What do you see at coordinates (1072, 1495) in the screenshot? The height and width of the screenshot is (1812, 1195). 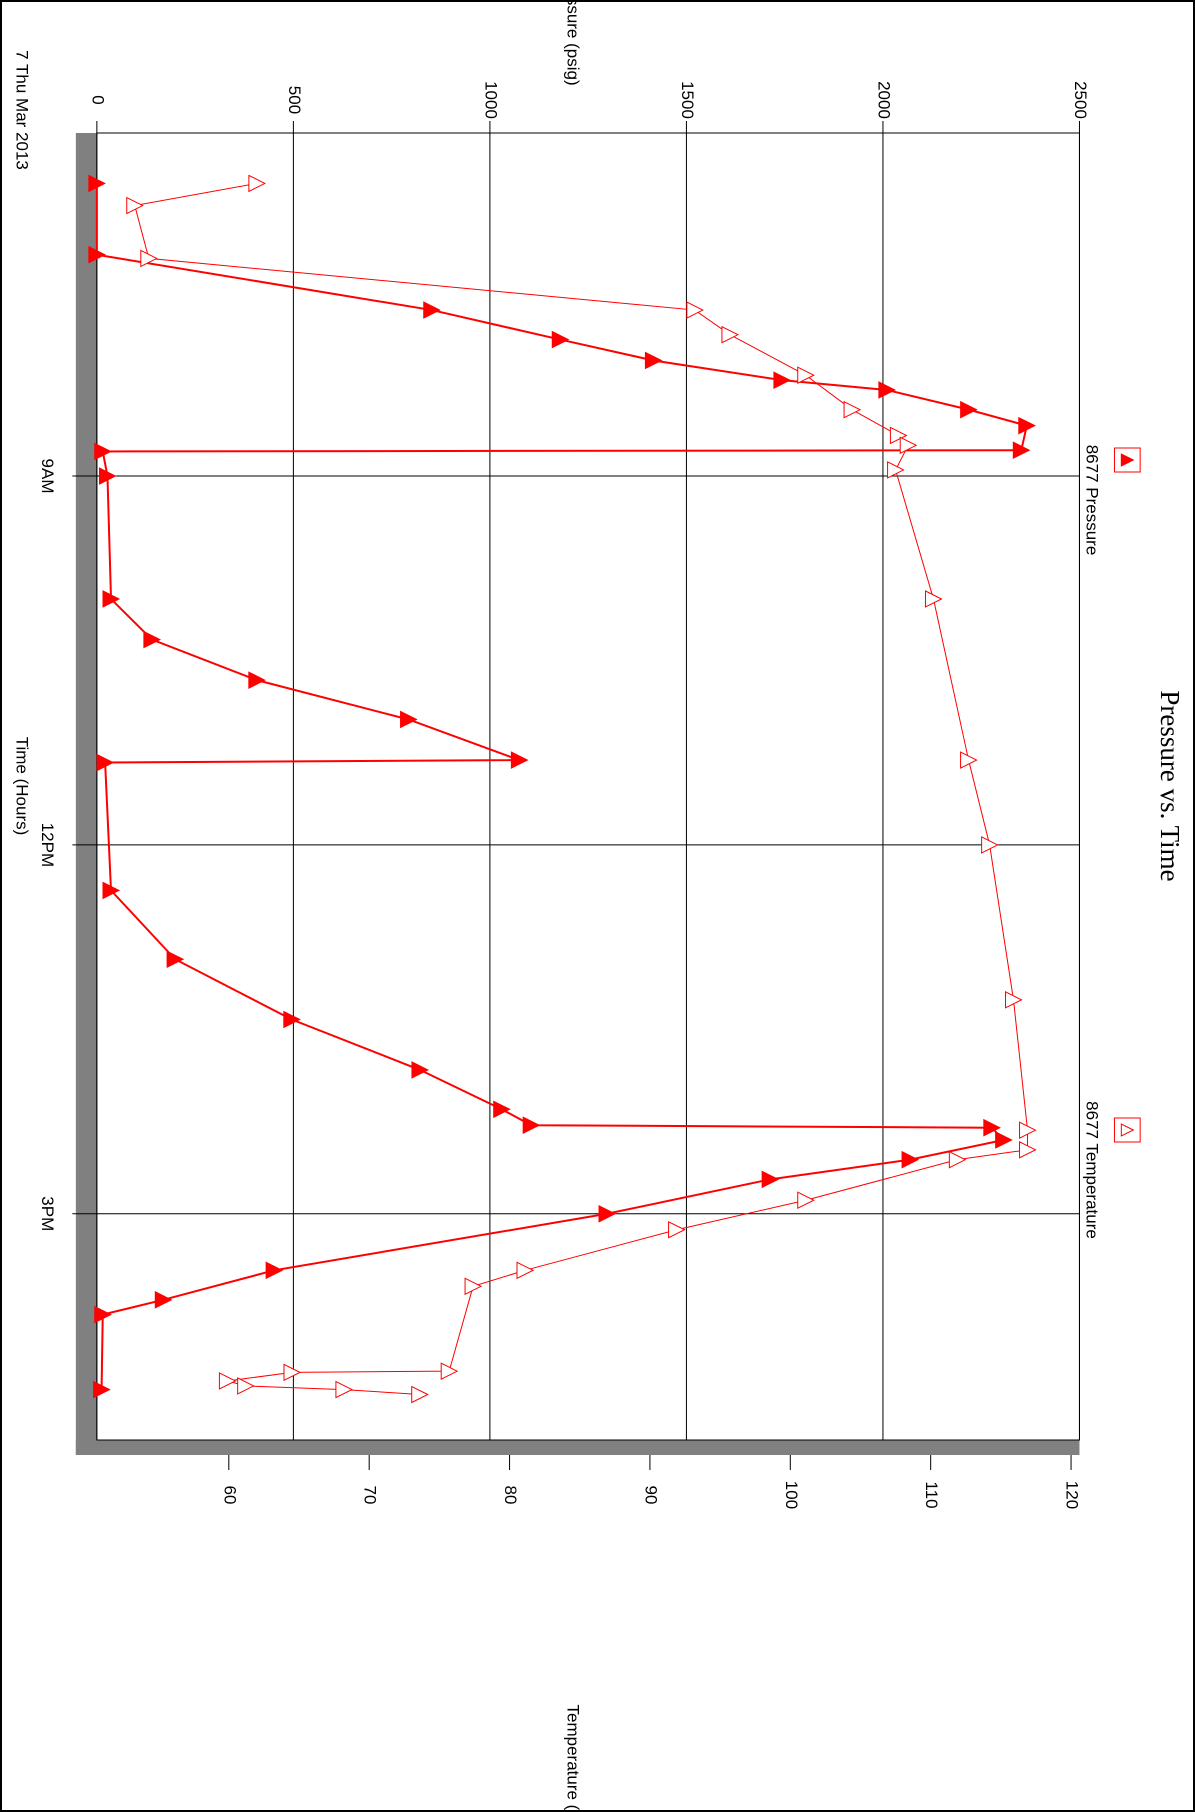 I see `y2-tick-label: 120` at bounding box center [1072, 1495].